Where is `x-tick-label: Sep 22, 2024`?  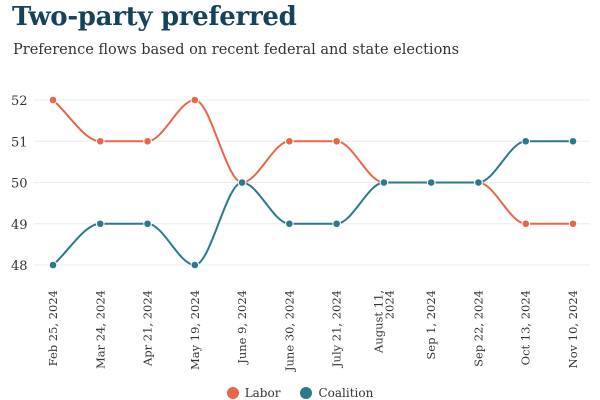 x-tick-label: Sep 22, 2024 is located at coordinates (478, 328).